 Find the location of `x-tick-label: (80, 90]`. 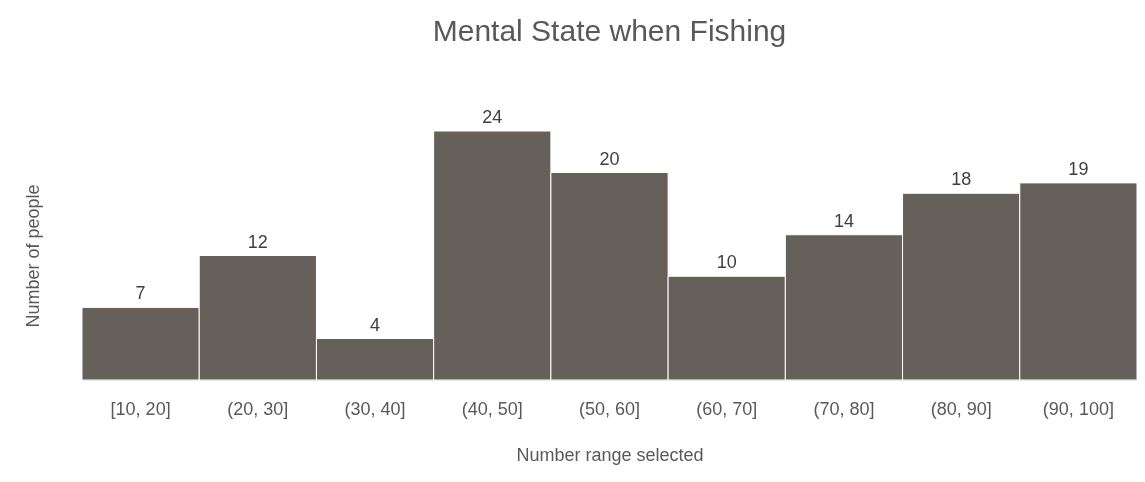

x-tick-label: (80, 90] is located at coordinates (961, 408).